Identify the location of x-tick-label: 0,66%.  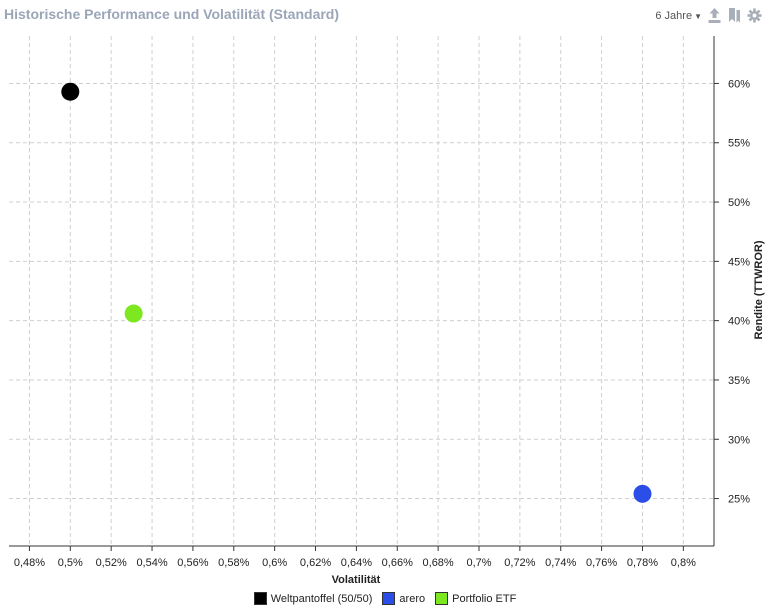
(397, 563).